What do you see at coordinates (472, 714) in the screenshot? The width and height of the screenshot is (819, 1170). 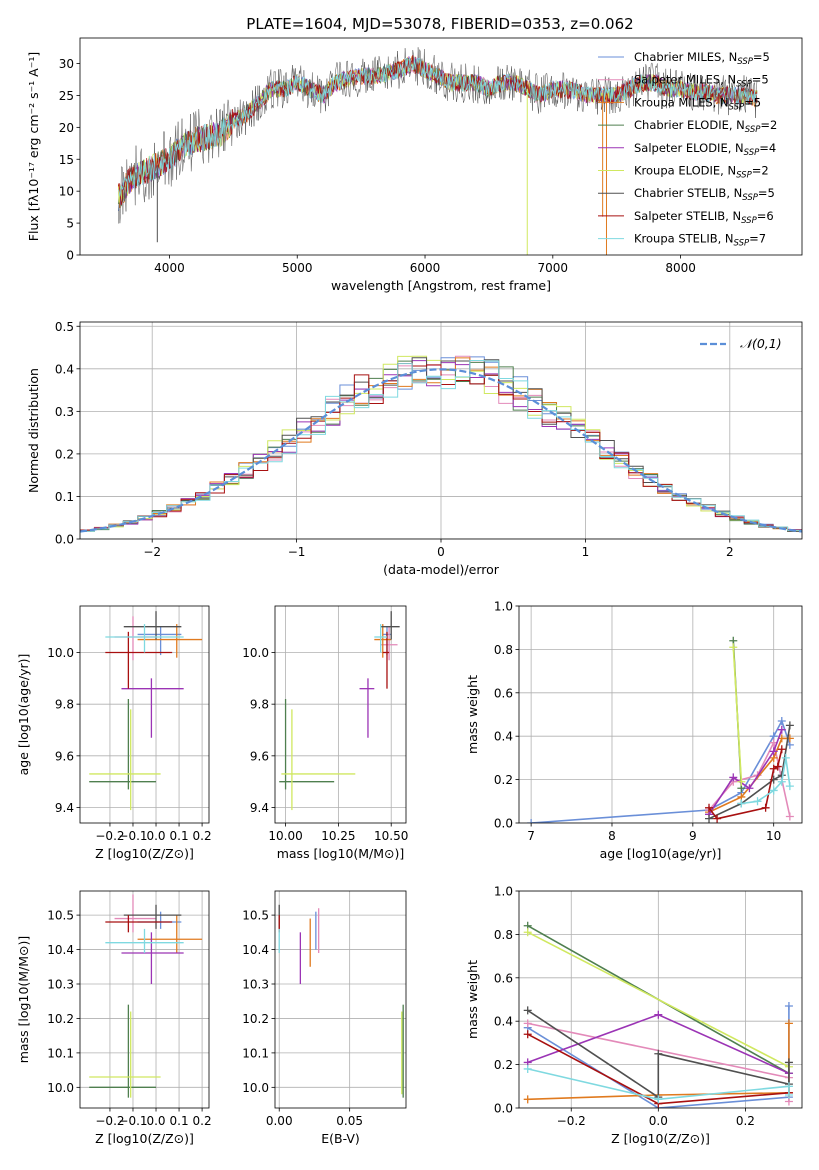 I see `y-axis-label: mass weight` at bounding box center [472, 714].